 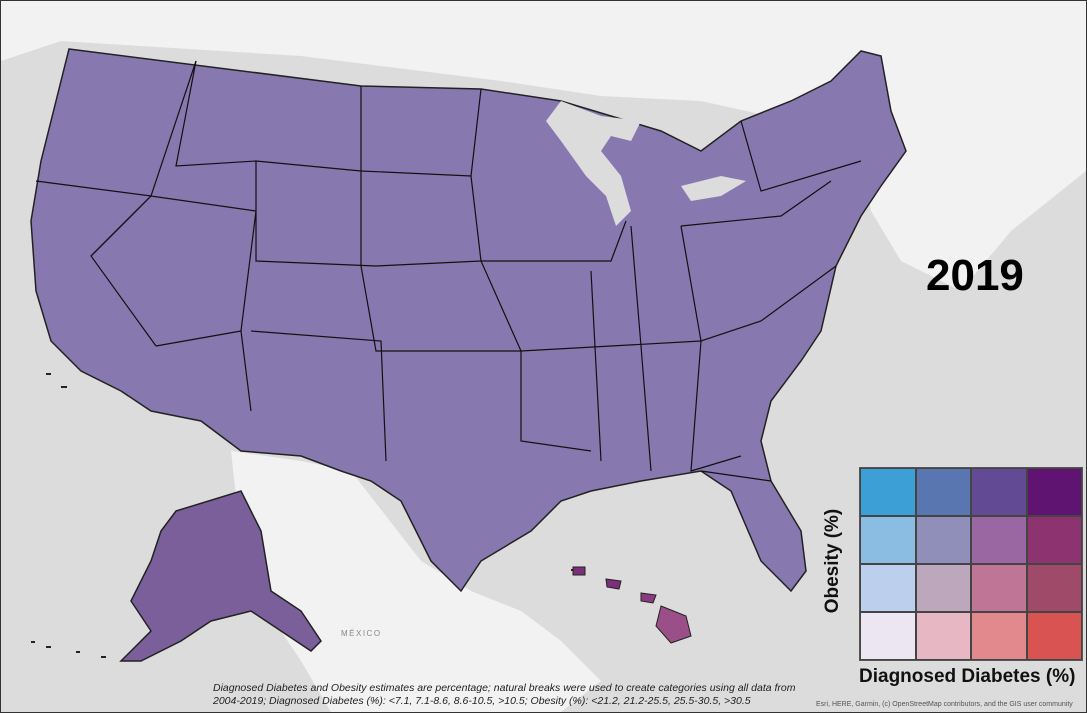 I want to click on legend-cell-r2-c1, so click(x=943, y=588).